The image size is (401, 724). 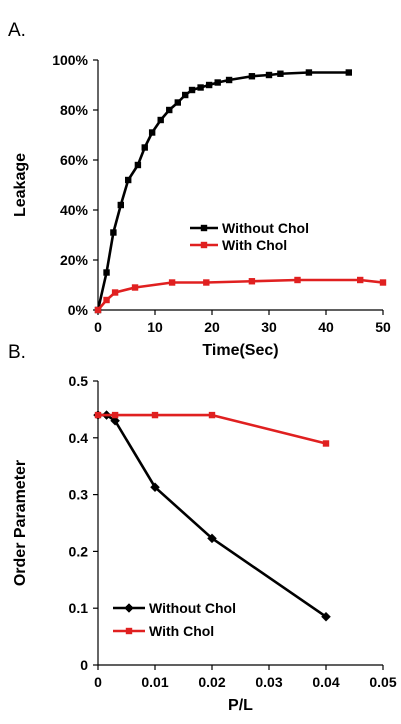 What do you see at coordinates (79, 551) in the screenshot?
I see `y-tick-label-1-2: 0.2` at bounding box center [79, 551].